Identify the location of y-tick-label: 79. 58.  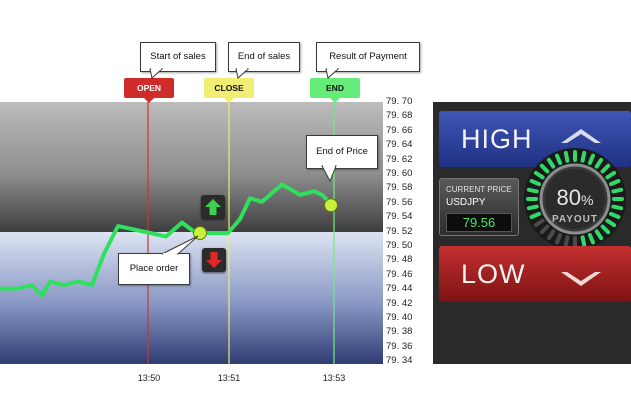
(399, 188).